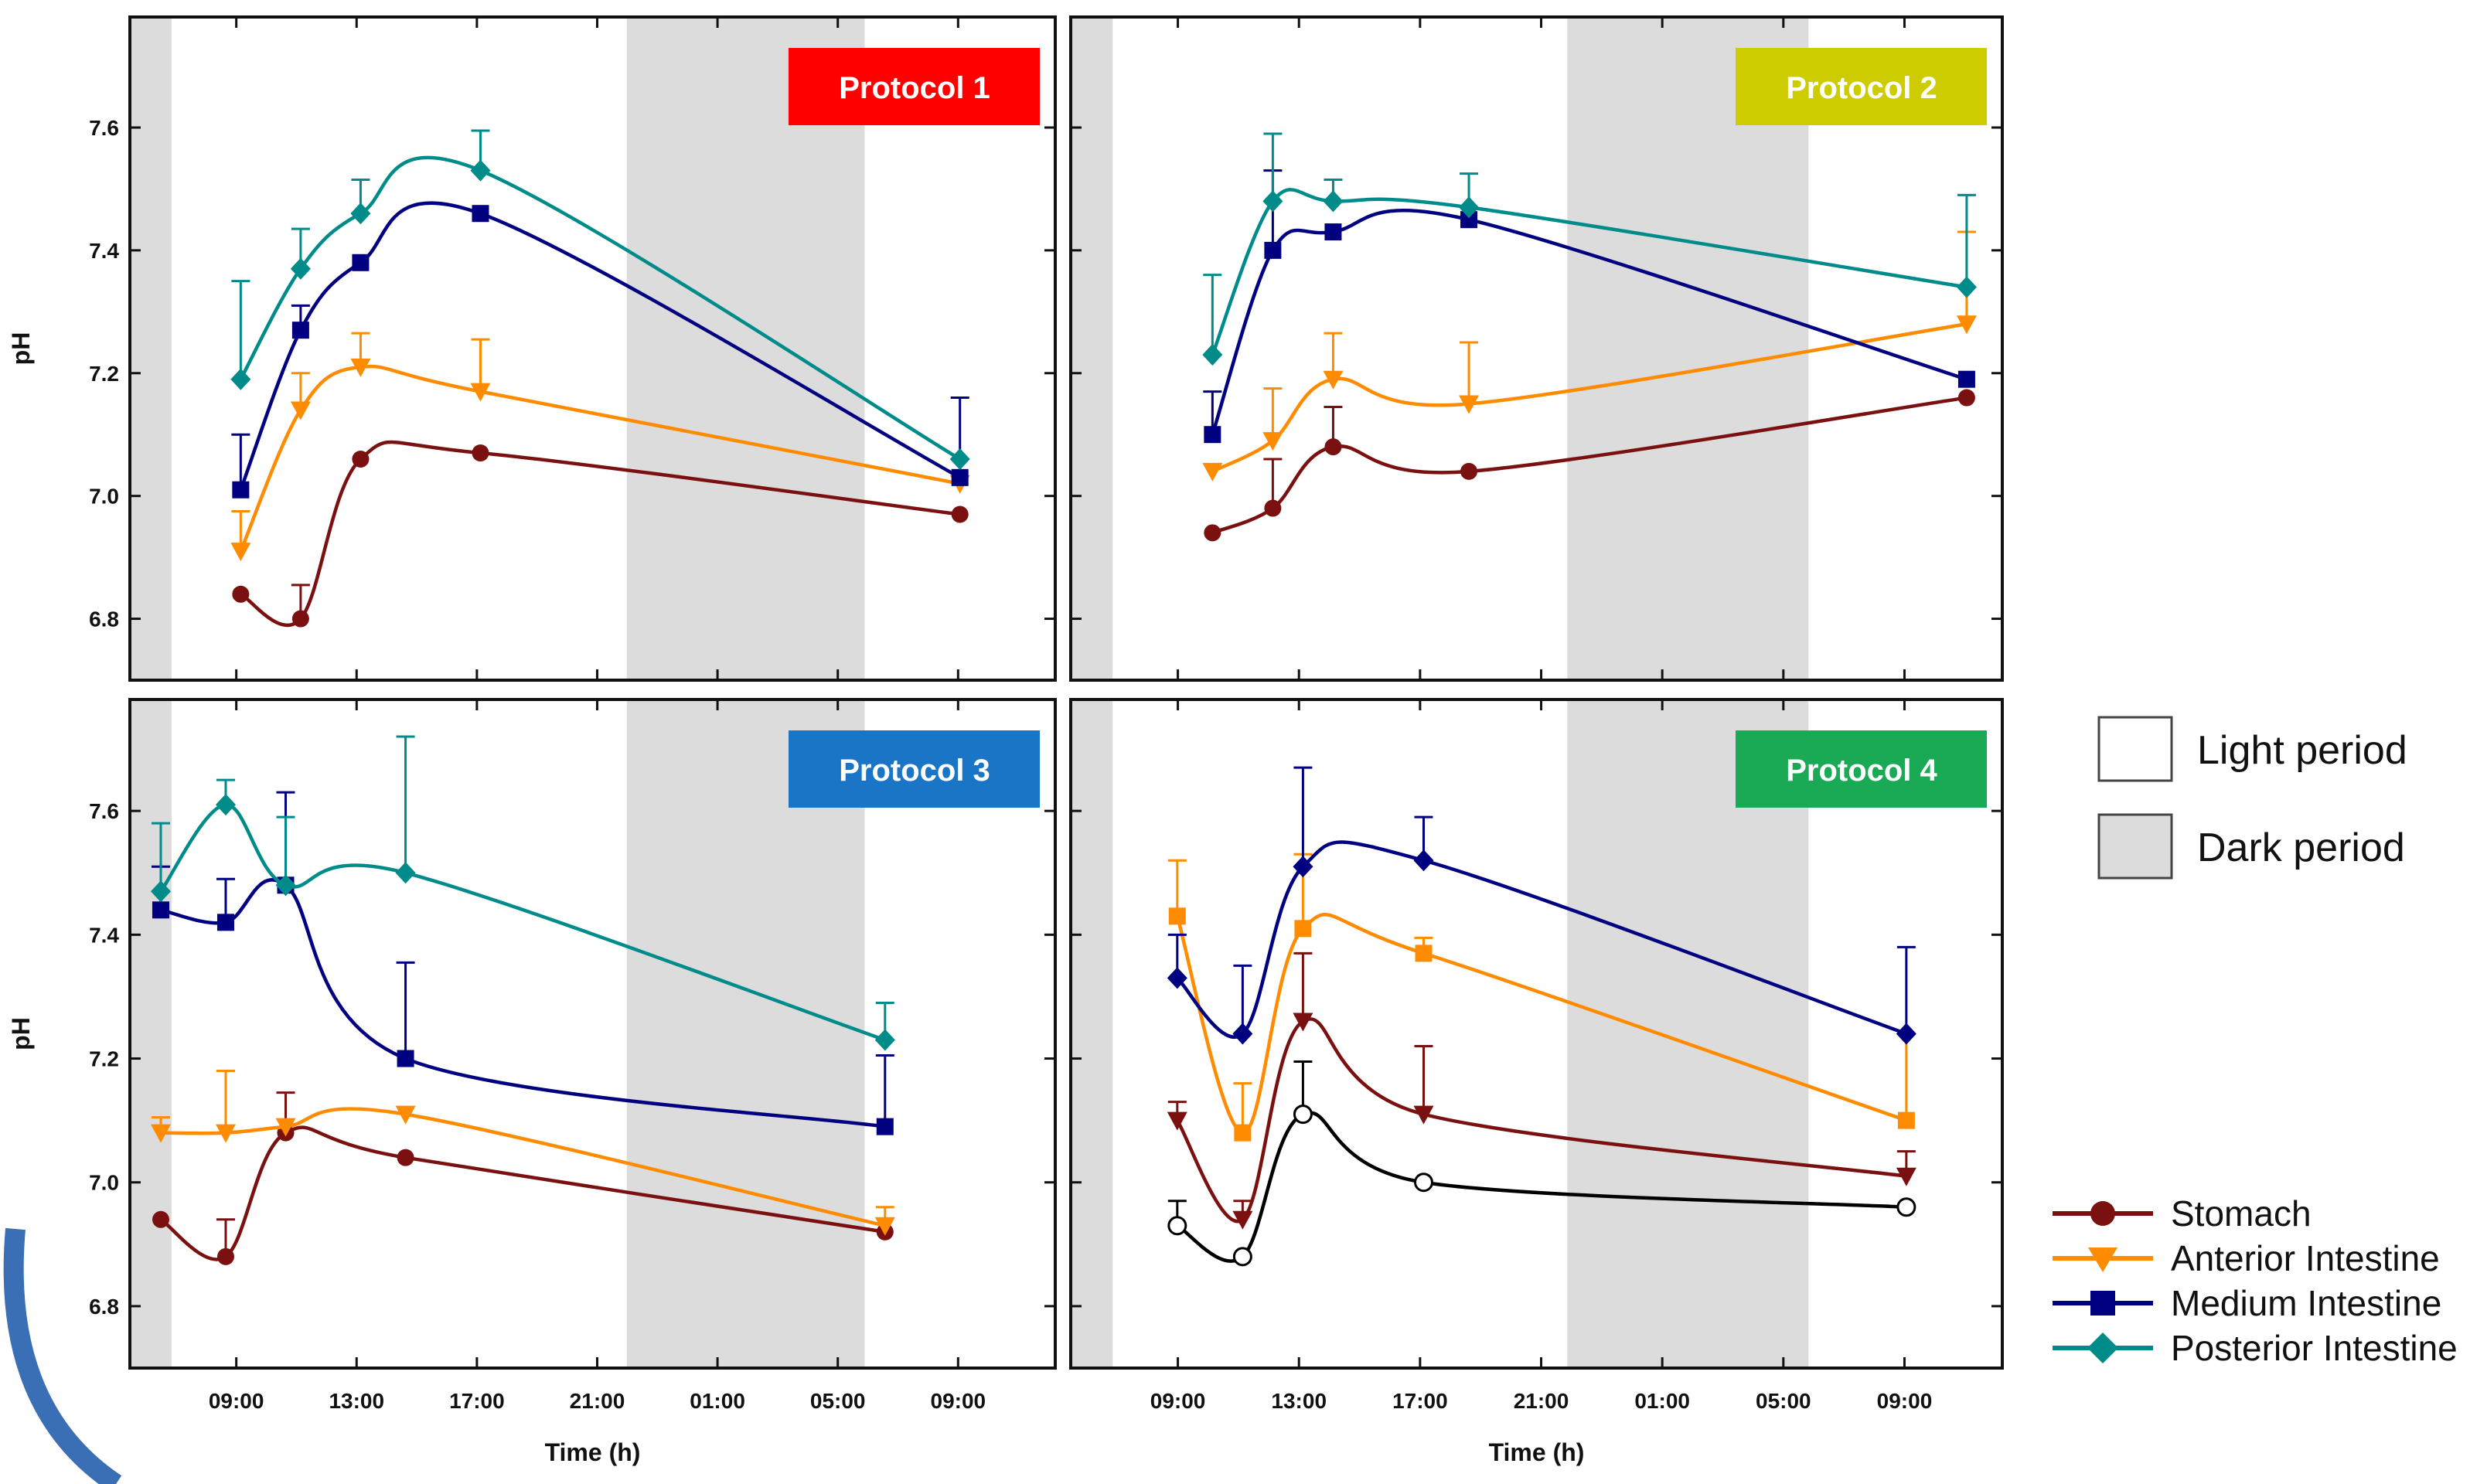 Image resolution: width=2470 pixels, height=1484 pixels. I want to click on y-tick-label: 7.2, so click(104, 1059).